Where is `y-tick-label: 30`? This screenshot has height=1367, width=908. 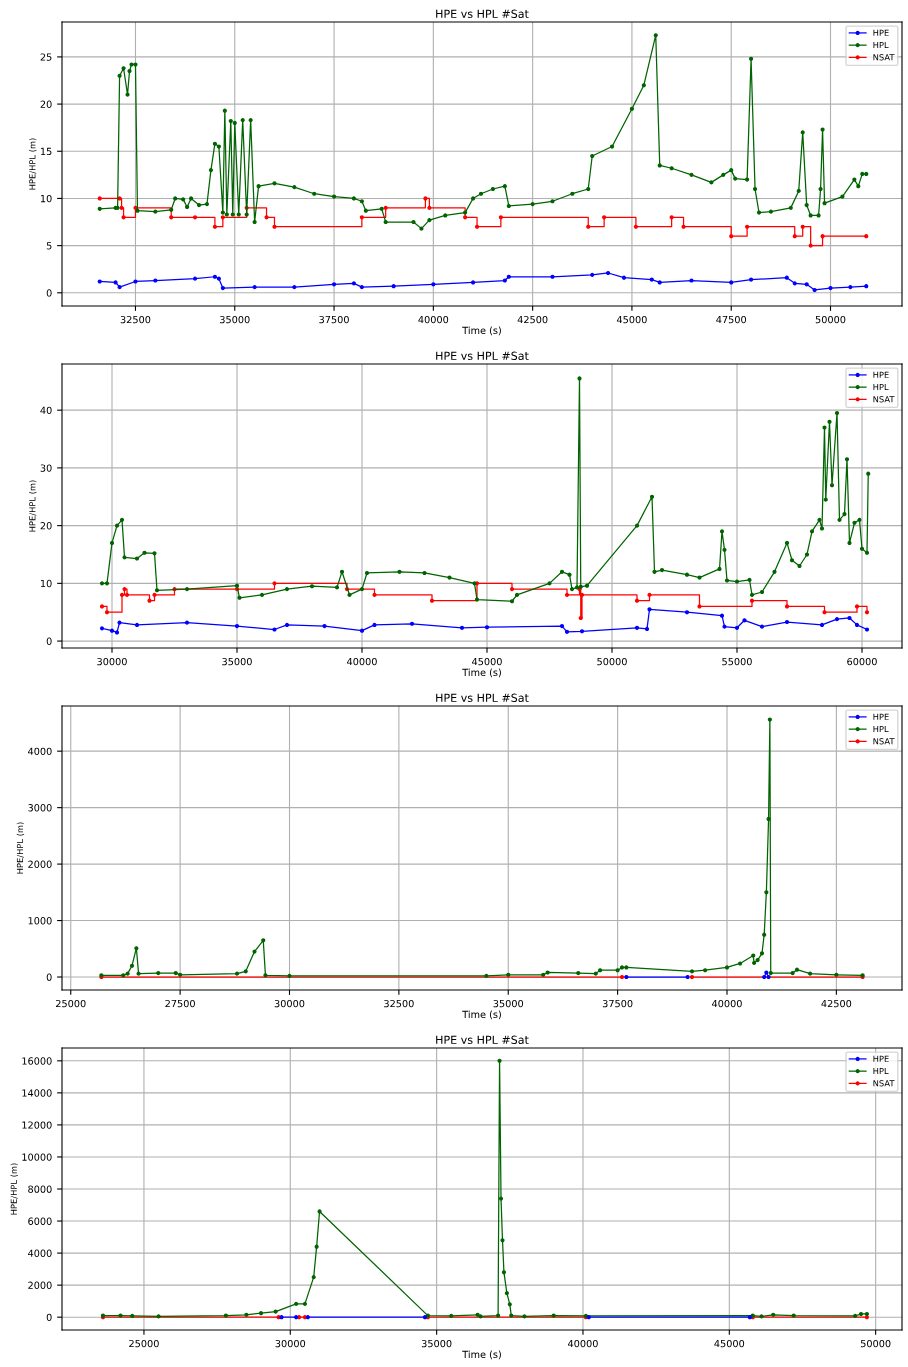
y-tick-label: 30 is located at coordinates (46, 468).